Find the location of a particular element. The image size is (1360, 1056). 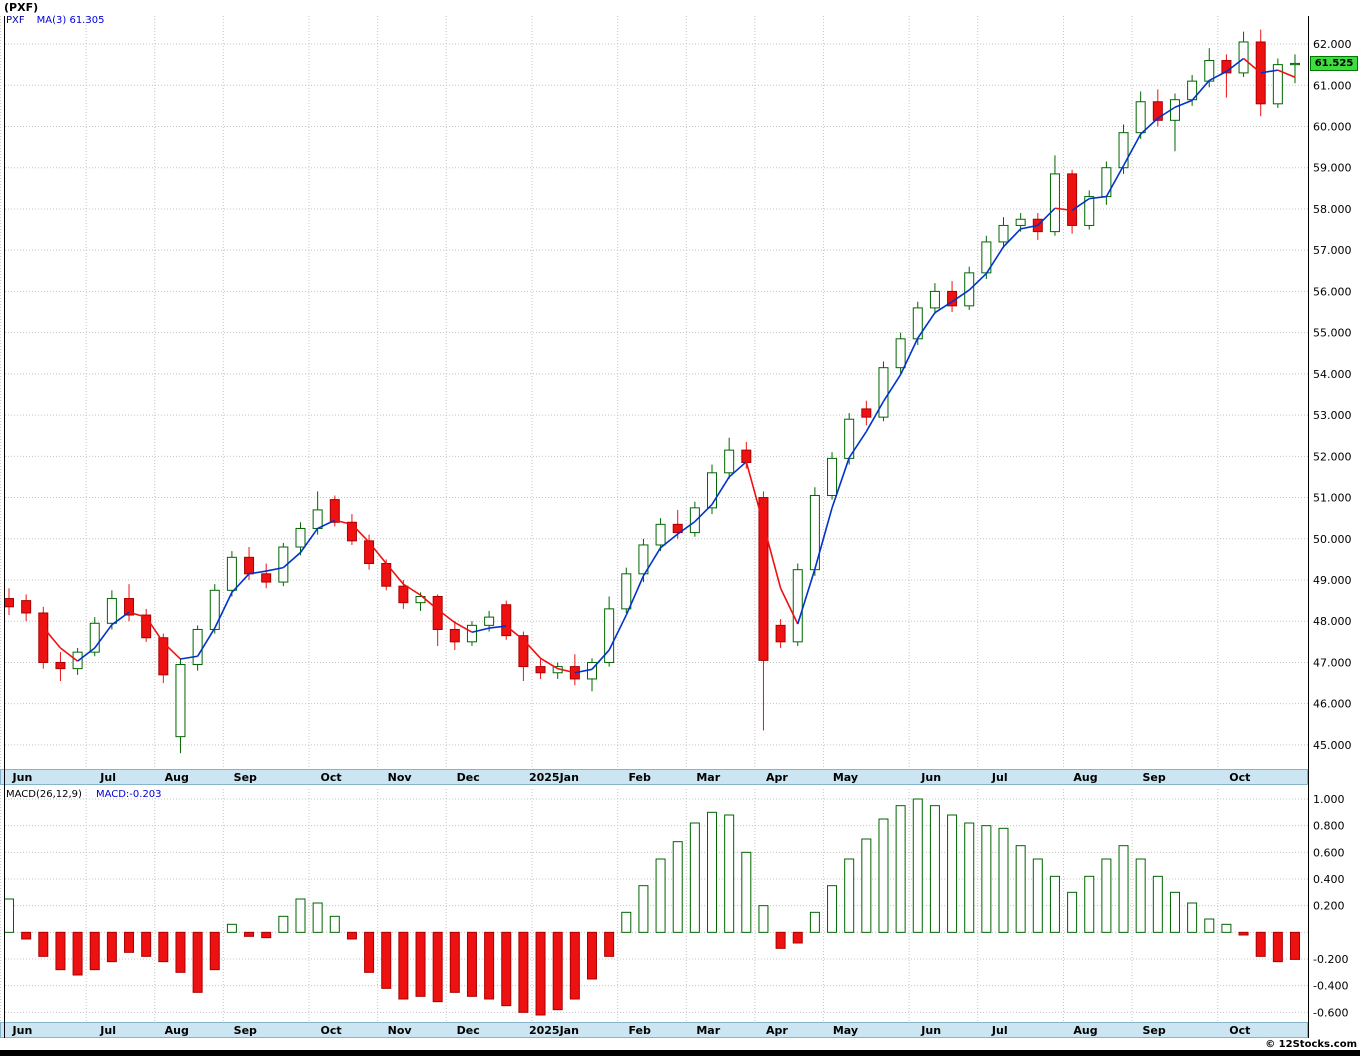

svg-text: 47.000 is located at coordinates (1332, 662).